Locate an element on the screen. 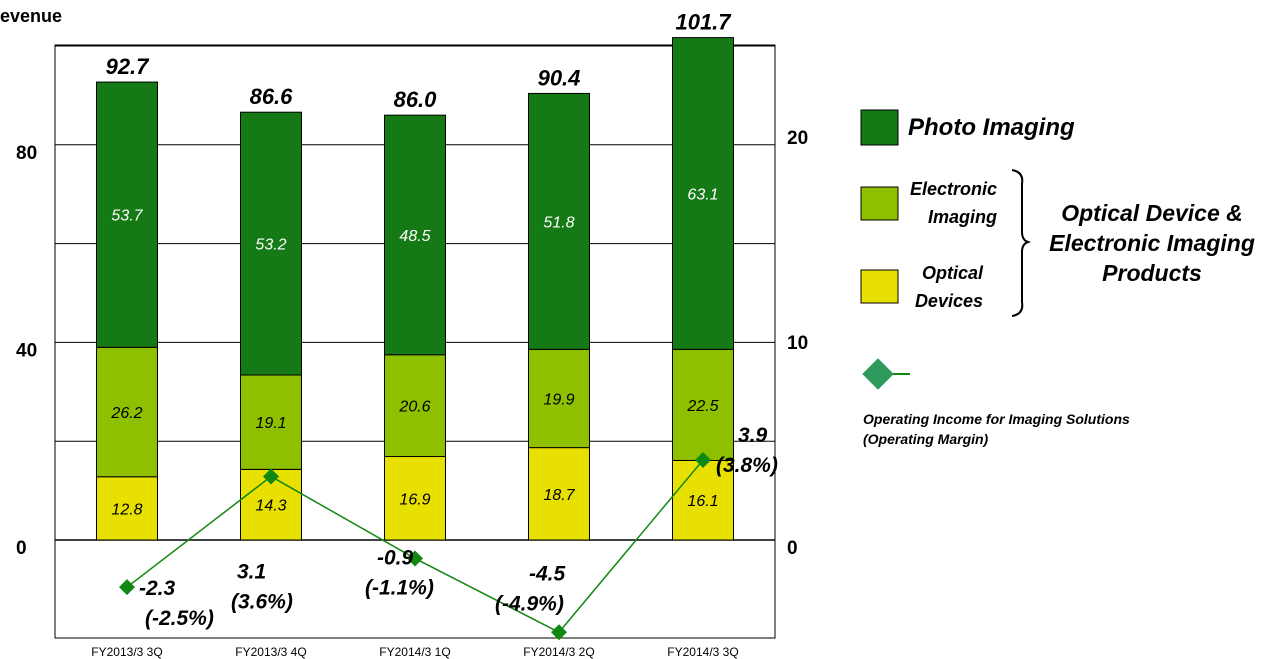  y-axis-title: evenue is located at coordinates (31, 16).